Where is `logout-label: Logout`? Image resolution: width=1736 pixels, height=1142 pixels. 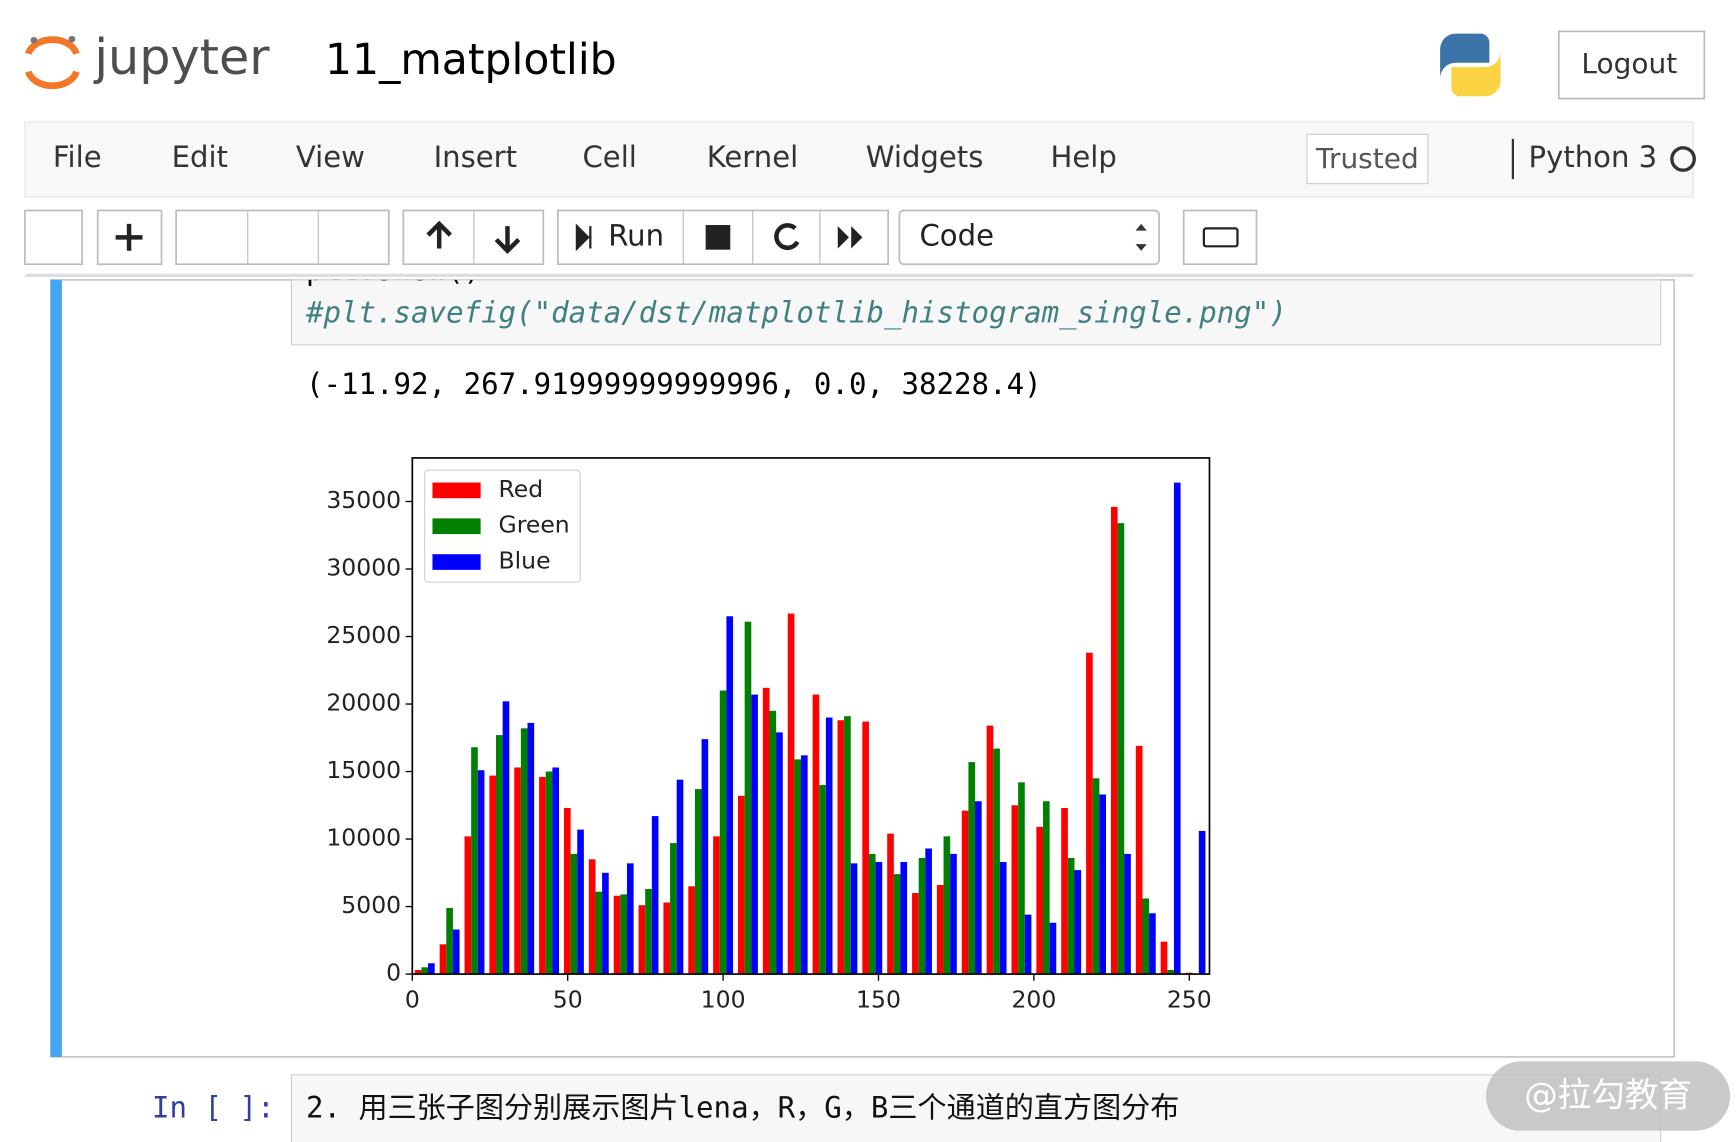 logout-label: Logout is located at coordinates (1629, 63).